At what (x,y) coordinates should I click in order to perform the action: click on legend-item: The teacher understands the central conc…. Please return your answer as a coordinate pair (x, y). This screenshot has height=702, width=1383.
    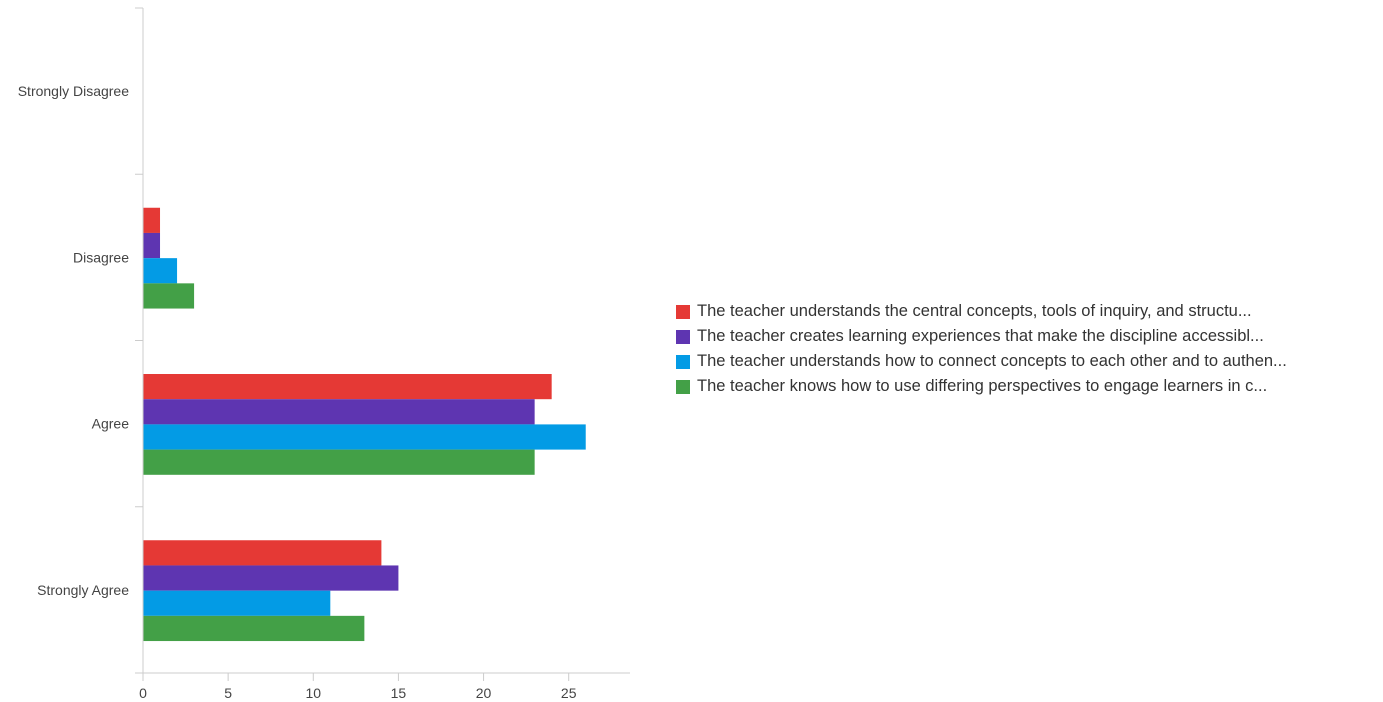
    Looking at the image, I should click on (1026, 311).